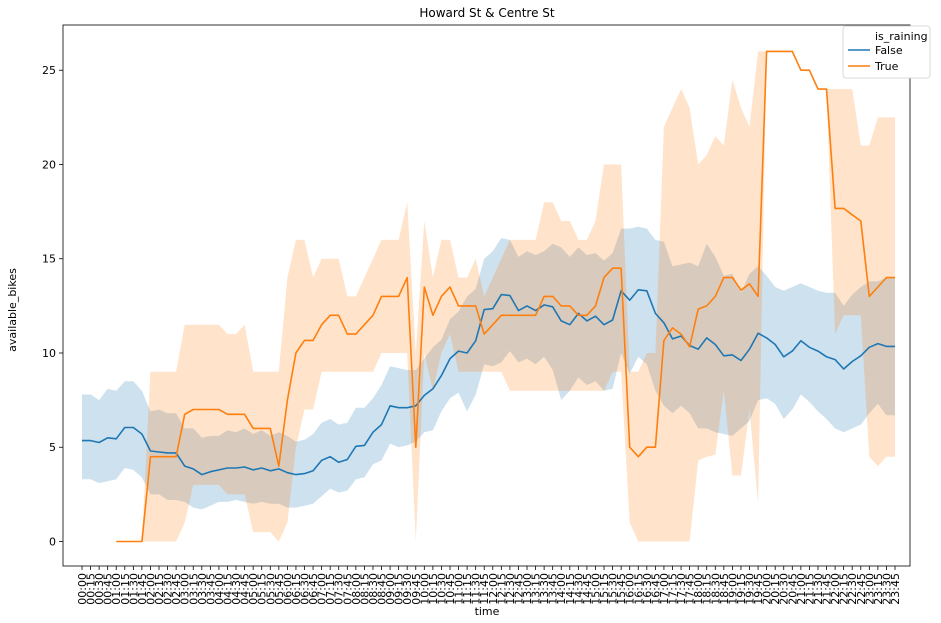  Describe the element at coordinates (142, 589) in the screenshot. I see `x-tick-label: 01:45` at that location.